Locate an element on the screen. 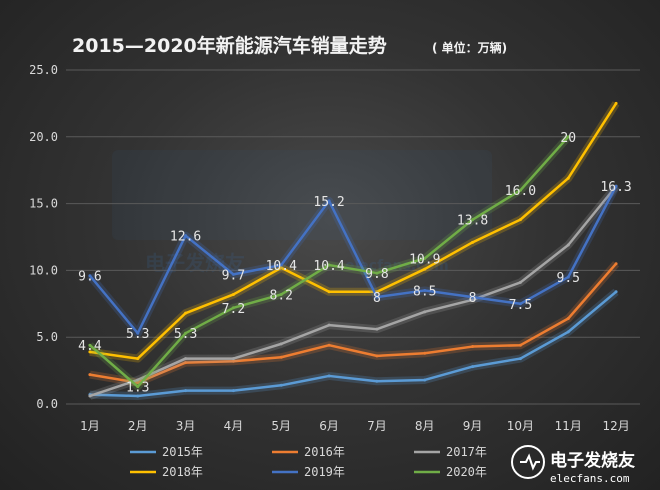 The width and height of the screenshot is (660, 490). data-label: 7.5 is located at coordinates (520, 305).